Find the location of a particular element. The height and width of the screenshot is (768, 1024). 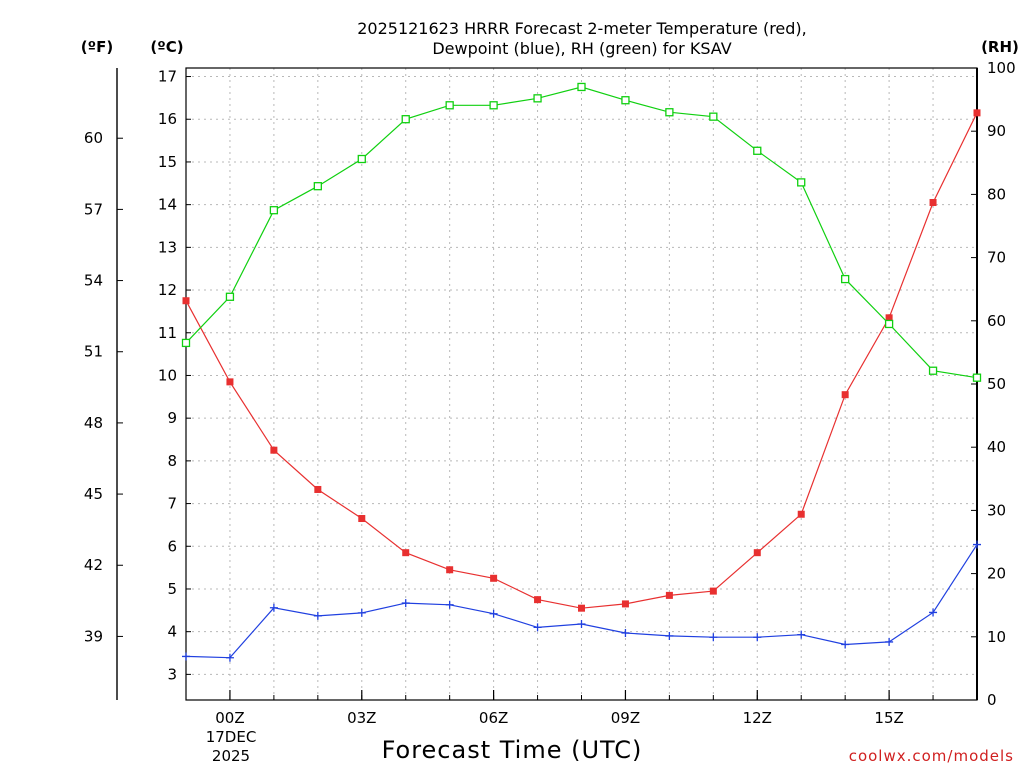

dewpoint-series is located at coordinates (581, 601).